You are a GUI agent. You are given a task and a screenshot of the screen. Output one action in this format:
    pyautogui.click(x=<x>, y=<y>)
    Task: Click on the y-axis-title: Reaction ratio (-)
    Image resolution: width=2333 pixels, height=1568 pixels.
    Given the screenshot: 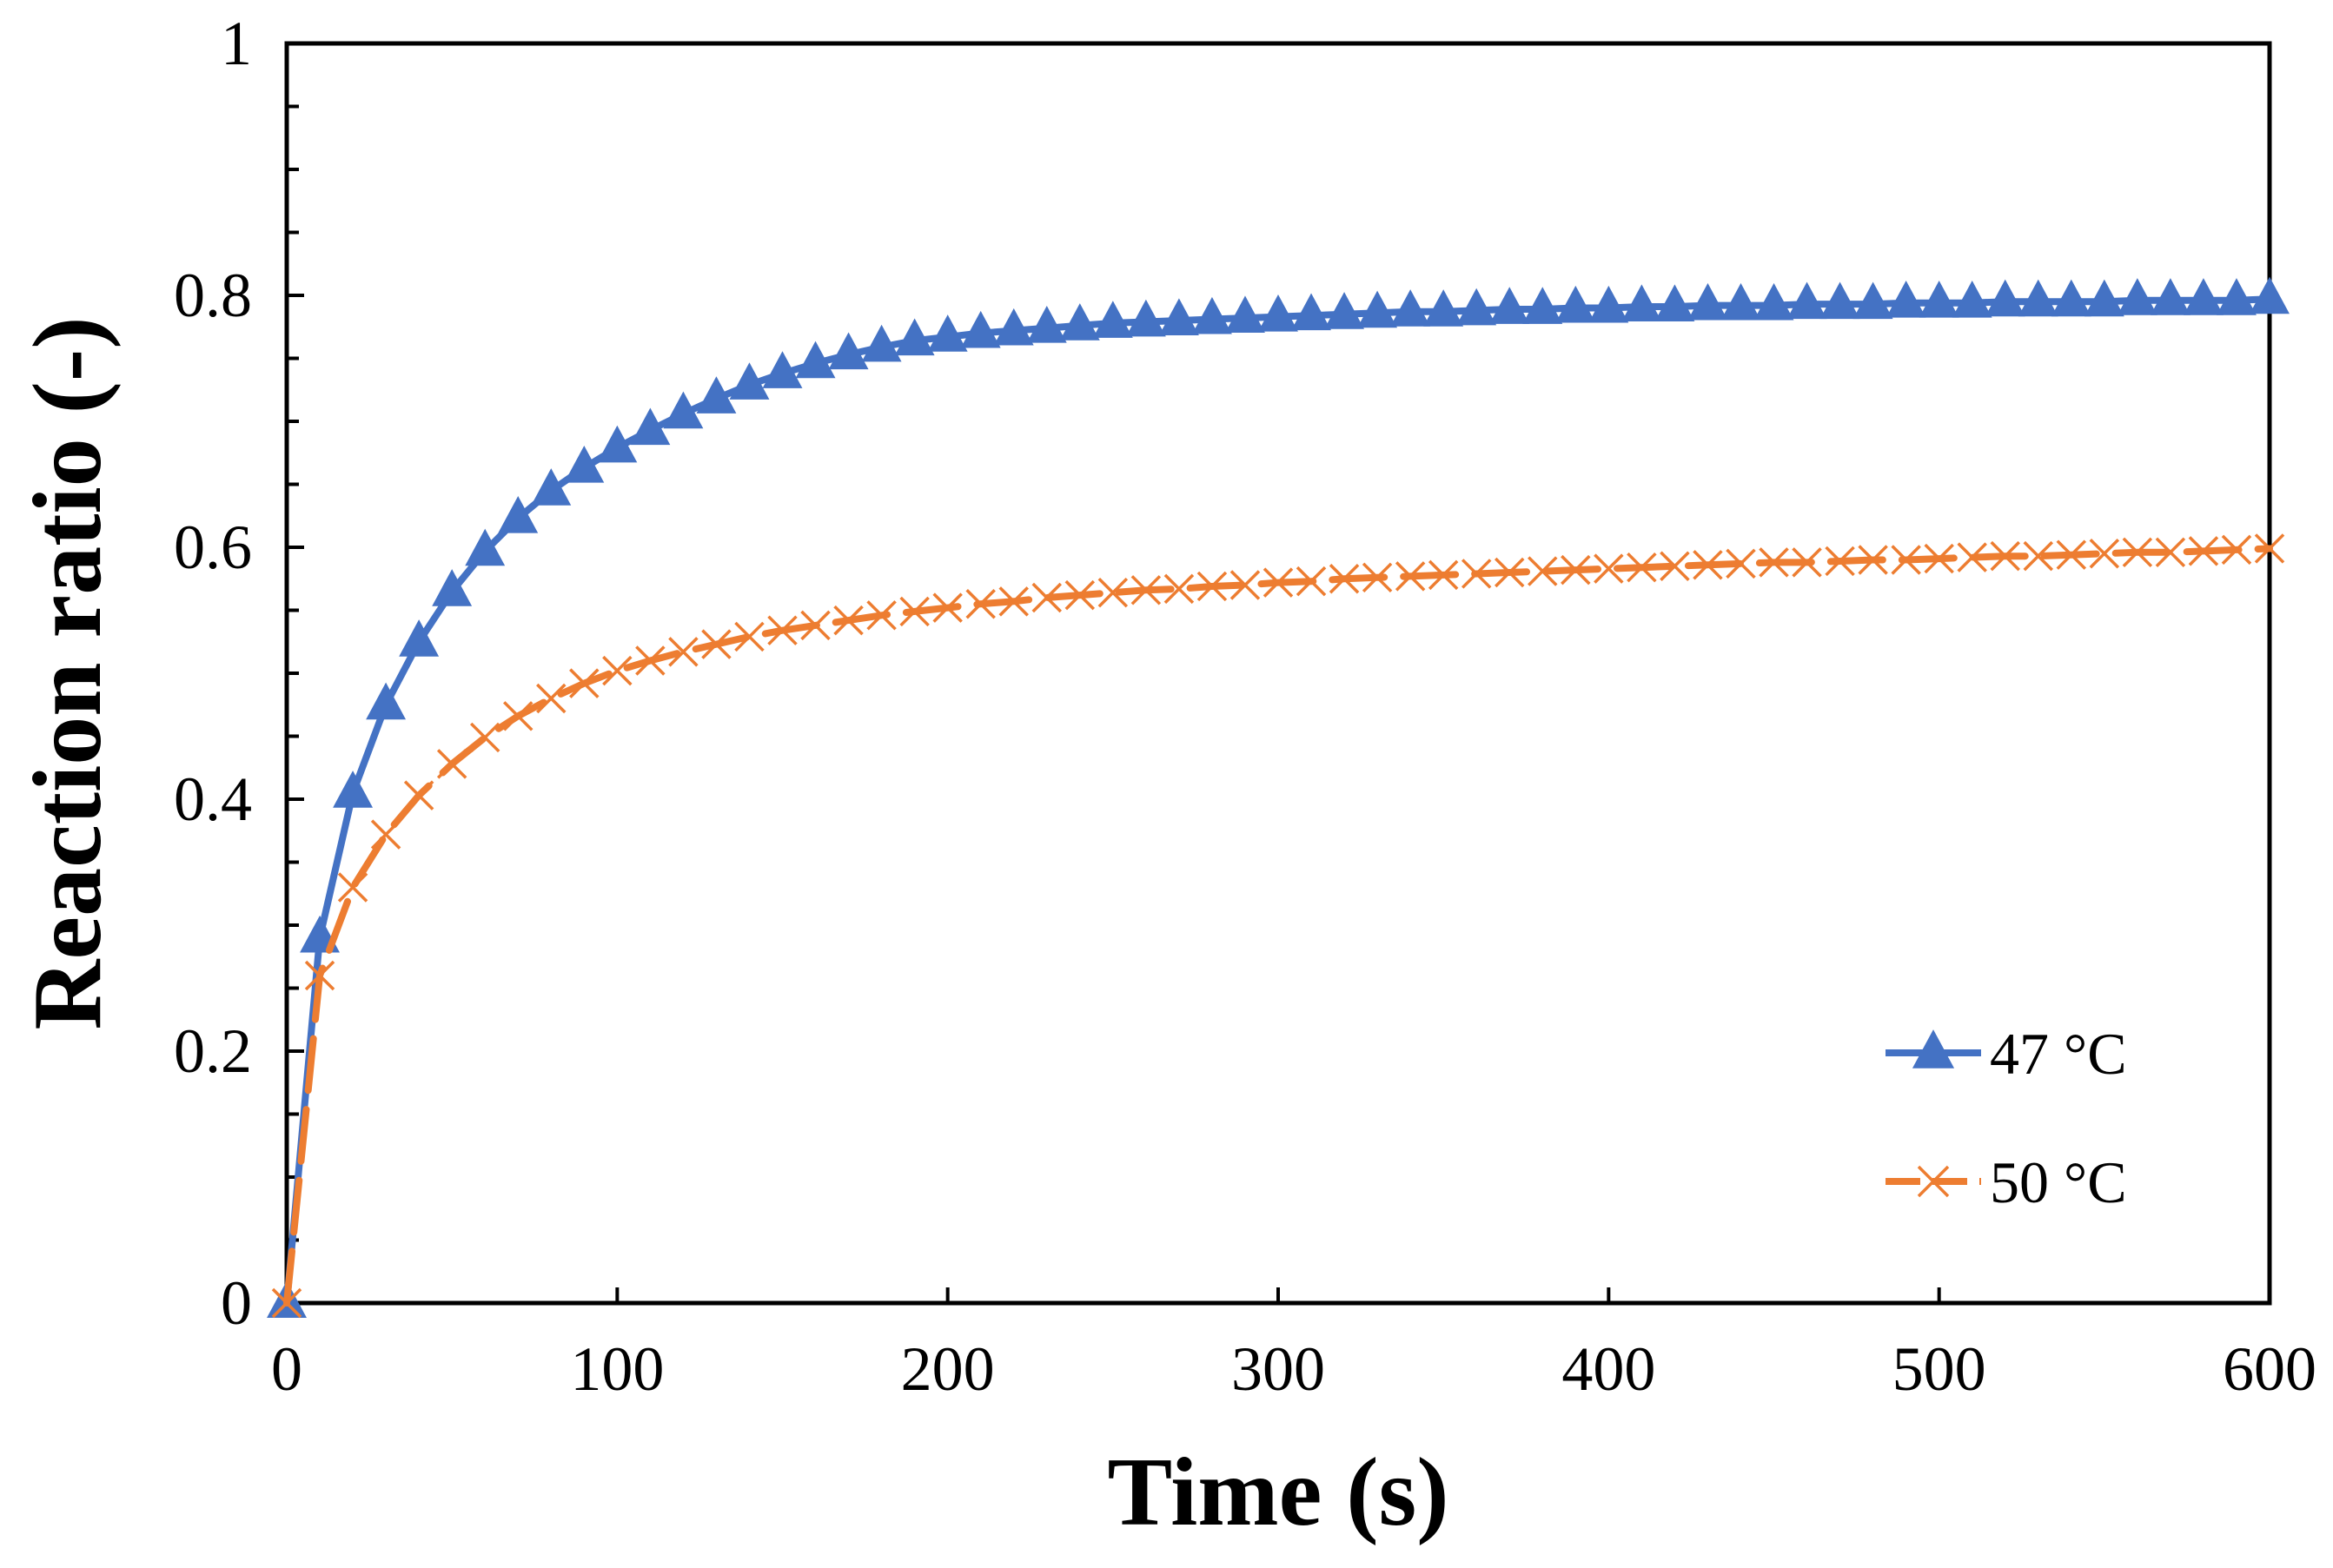 What is the action you would take?
    pyautogui.click(x=68, y=672)
    